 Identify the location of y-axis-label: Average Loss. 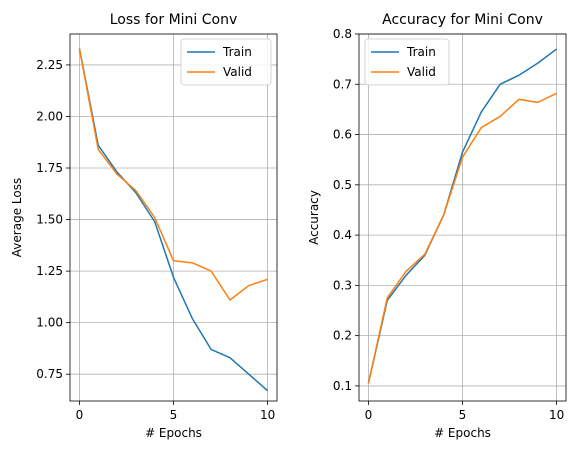
(17, 217).